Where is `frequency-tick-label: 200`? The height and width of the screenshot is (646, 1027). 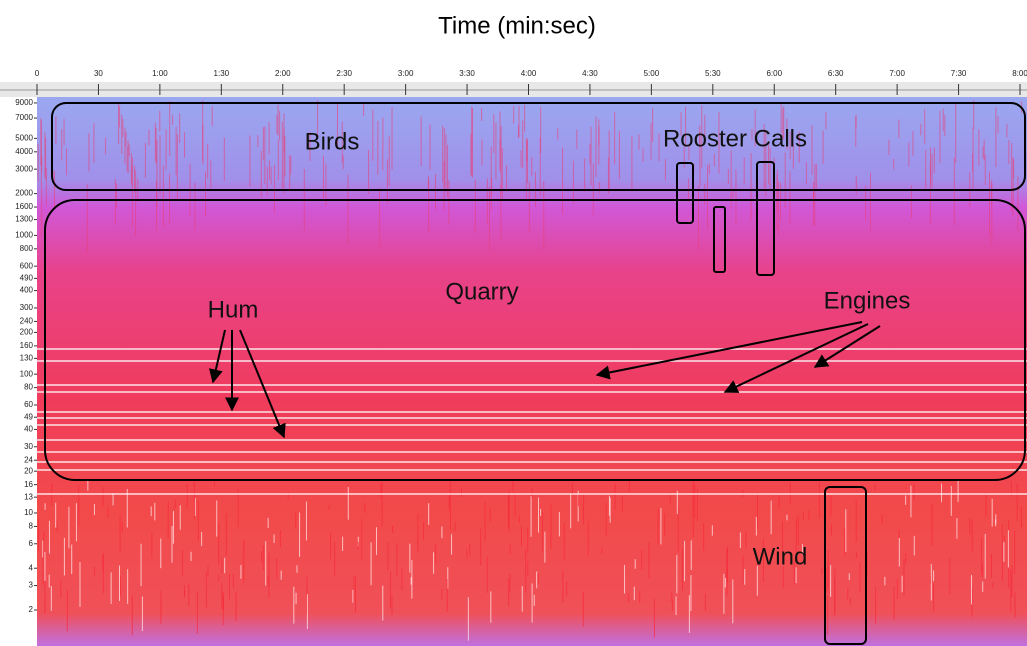 frequency-tick-label: 200 is located at coordinates (27, 332).